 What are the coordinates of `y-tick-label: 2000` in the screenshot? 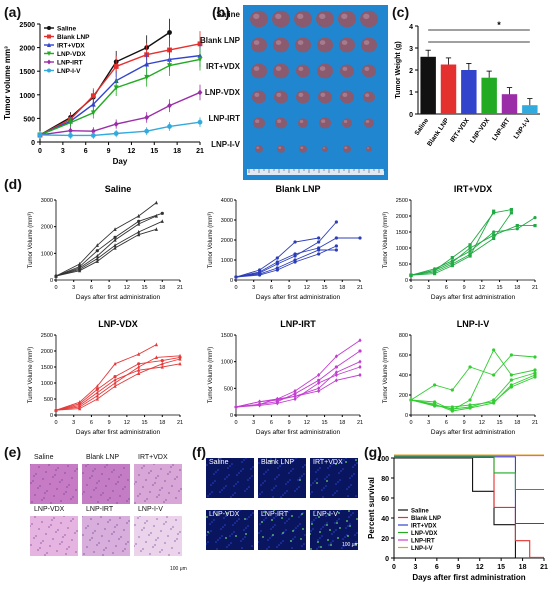 It's located at (47, 228).